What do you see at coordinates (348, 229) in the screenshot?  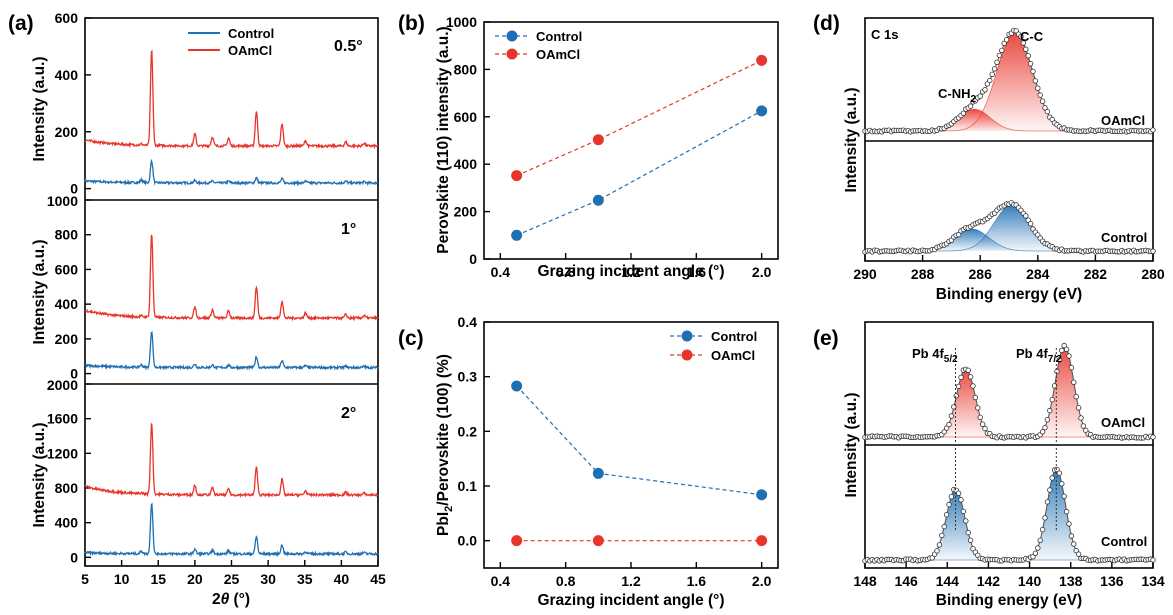 I see `panel-a-angle-label-2: 1°` at bounding box center [348, 229].